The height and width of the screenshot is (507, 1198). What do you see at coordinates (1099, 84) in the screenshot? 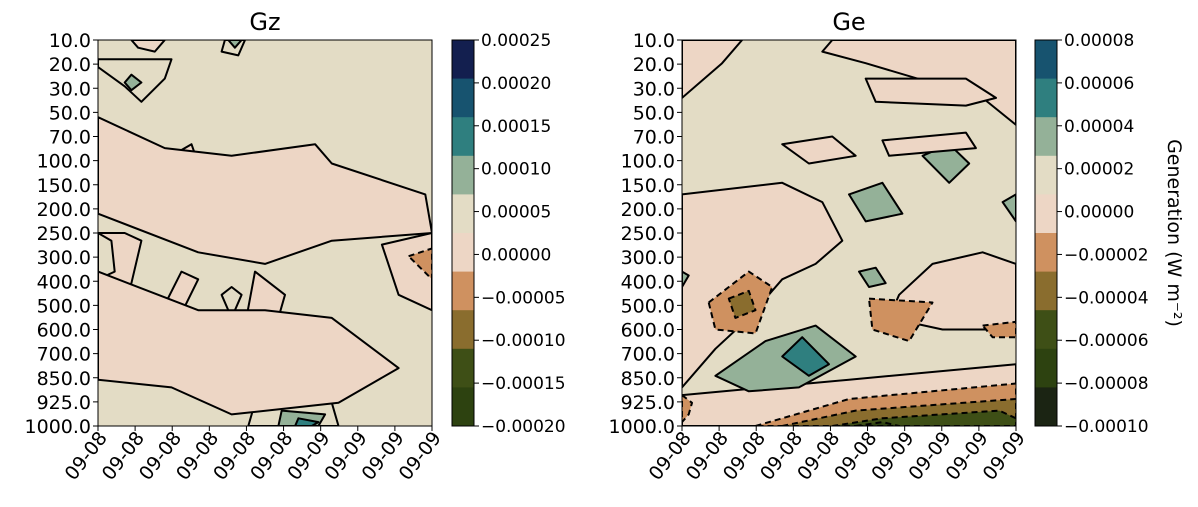
I see `colorbar-tick-label: 0.00006` at bounding box center [1099, 84].